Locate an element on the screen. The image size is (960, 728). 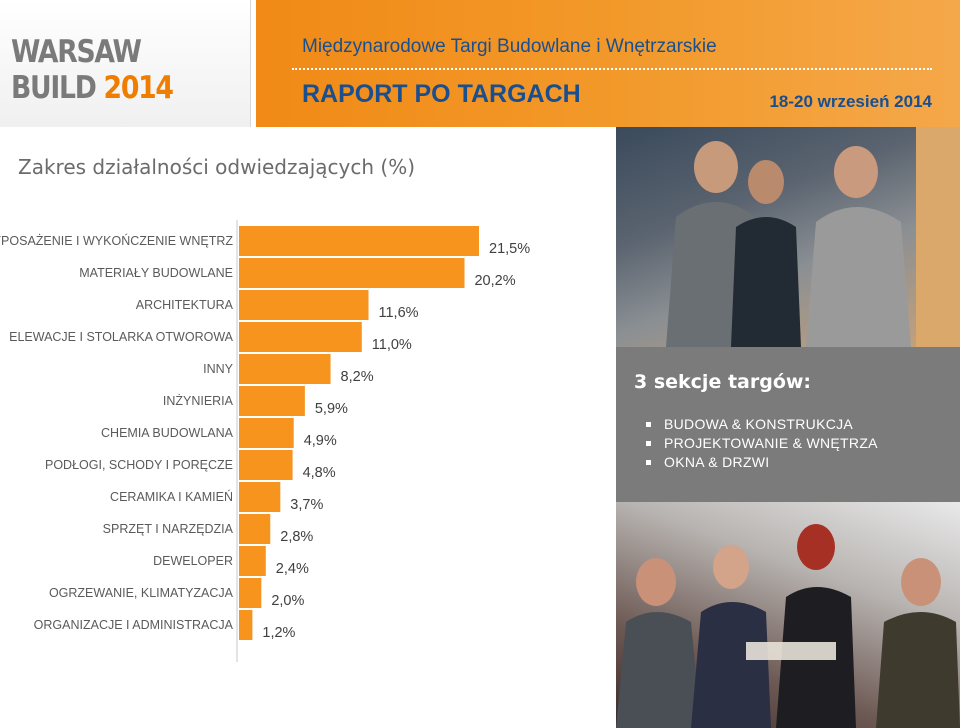
chart-category-label: ORGANIZACJE I ADMINISTRACJA is located at coordinates (134, 625).